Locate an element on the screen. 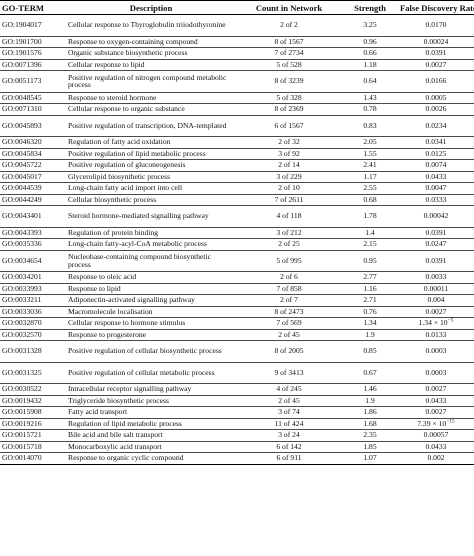 The width and height of the screenshot is (474, 556). count-cell: 2 of 14 is located at coordinates (289, 165).